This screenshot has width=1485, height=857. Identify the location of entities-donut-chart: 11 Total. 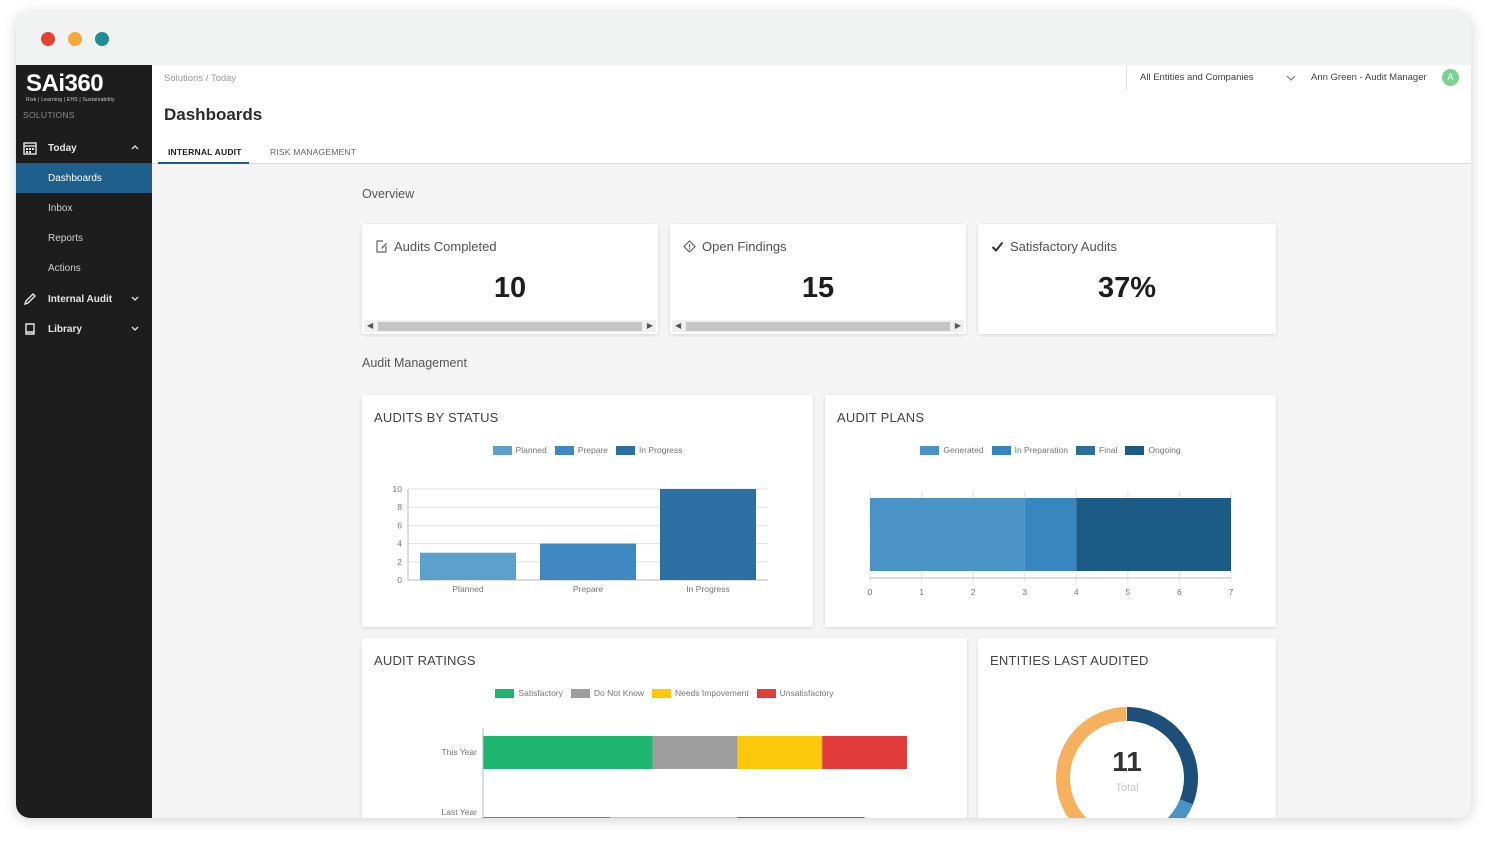
(1127, 762).